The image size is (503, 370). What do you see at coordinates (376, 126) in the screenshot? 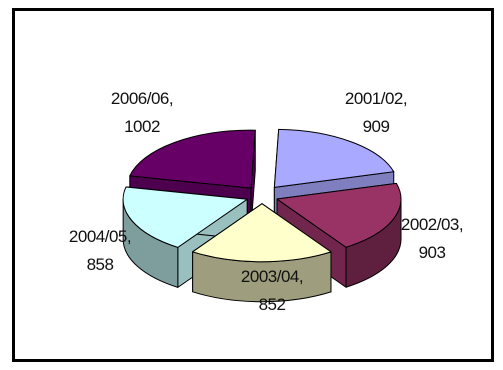
I see `data-label-value-0: 909` at bounding box center [376, 126].